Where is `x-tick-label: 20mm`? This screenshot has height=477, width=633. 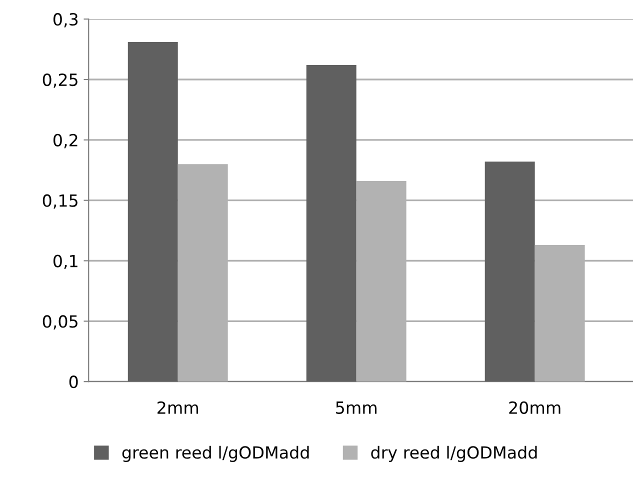 x-tick-label: 20mm is located at coordinates (534, 407).